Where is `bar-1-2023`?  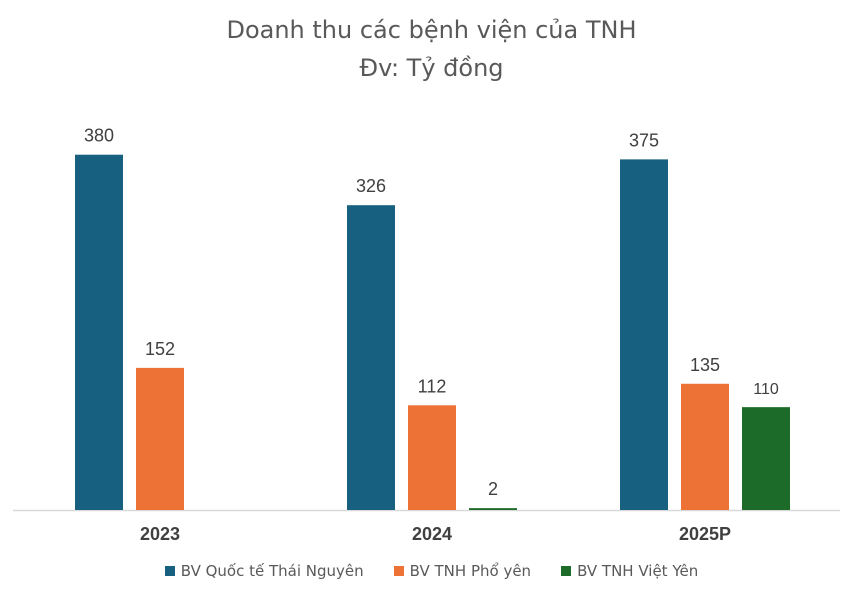
bar-1-2023 is located at coordinates (160, 438).